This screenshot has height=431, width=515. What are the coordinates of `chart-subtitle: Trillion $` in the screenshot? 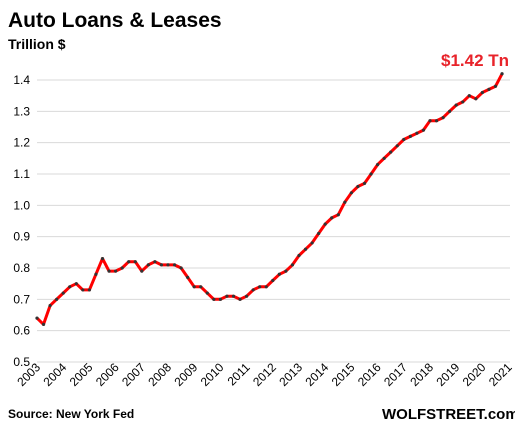 It's located at (37, 44).